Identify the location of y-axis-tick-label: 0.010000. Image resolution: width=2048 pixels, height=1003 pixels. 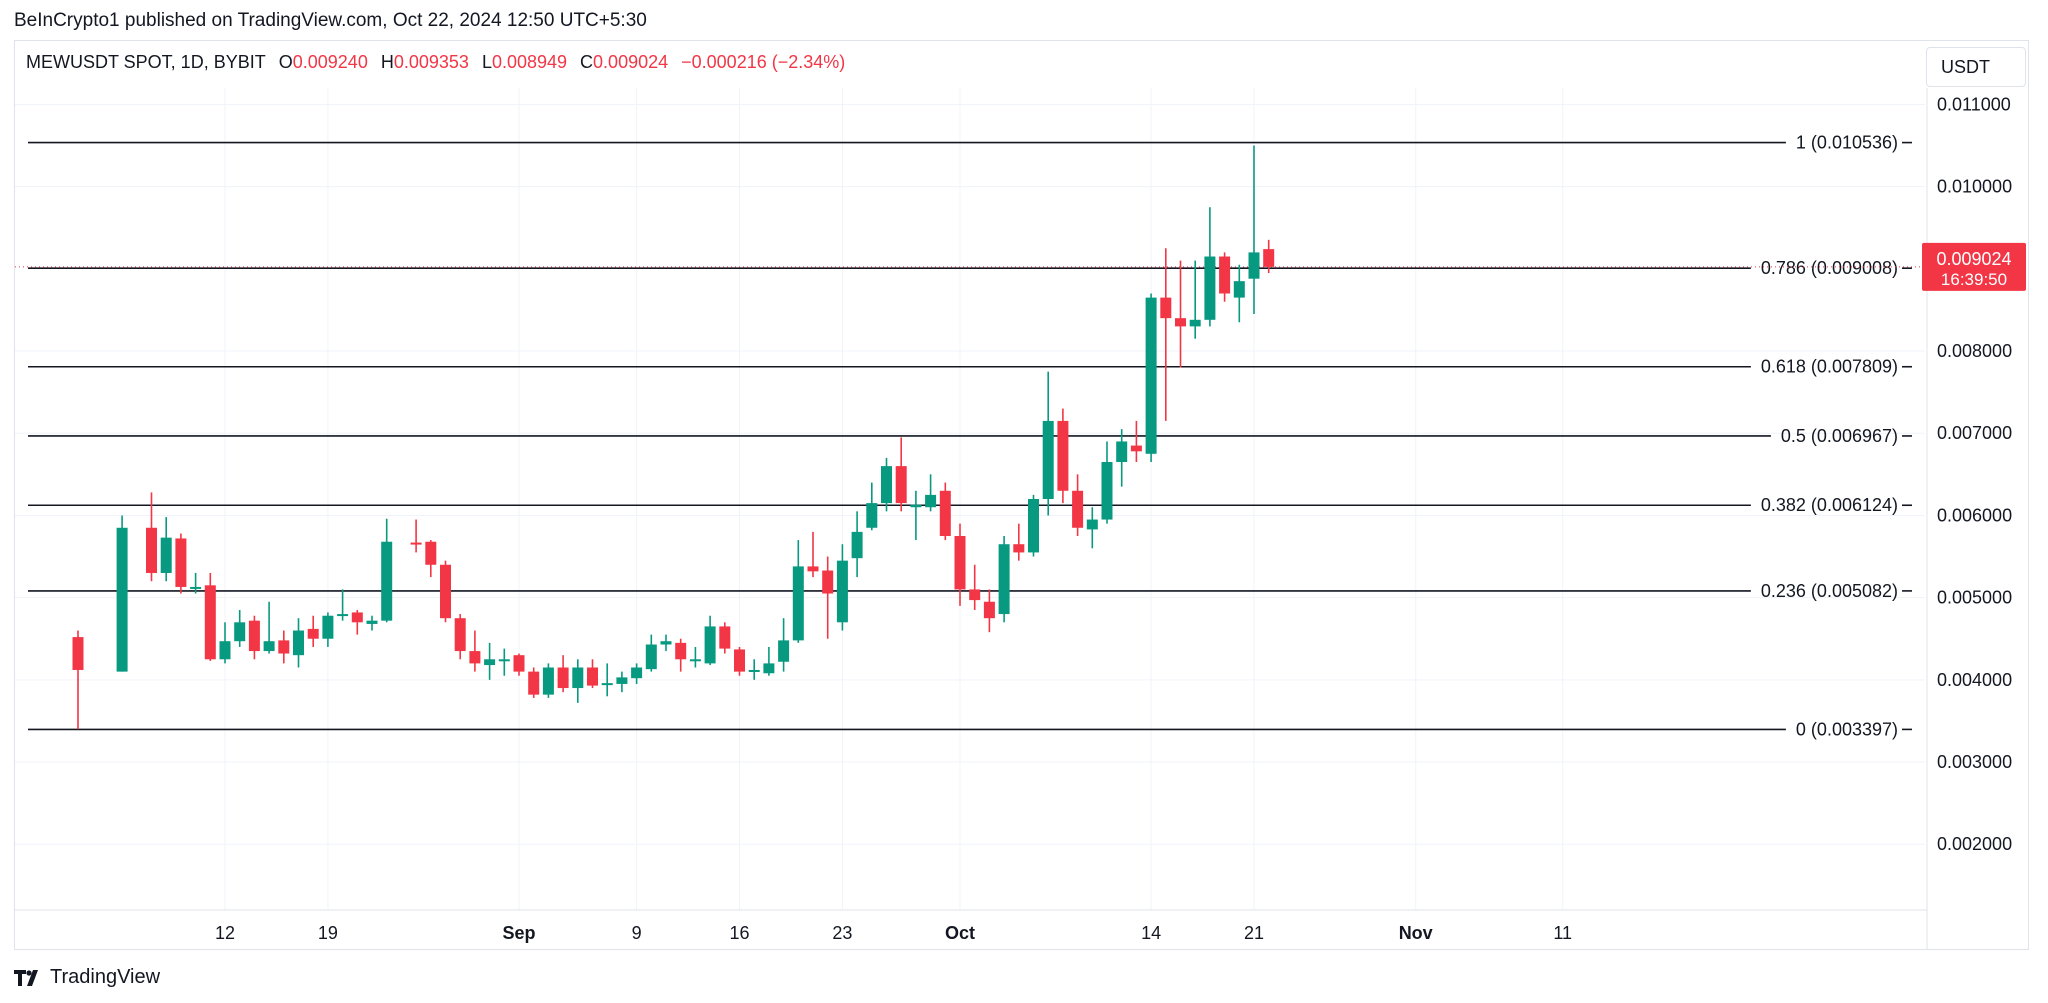
(1974, 187).